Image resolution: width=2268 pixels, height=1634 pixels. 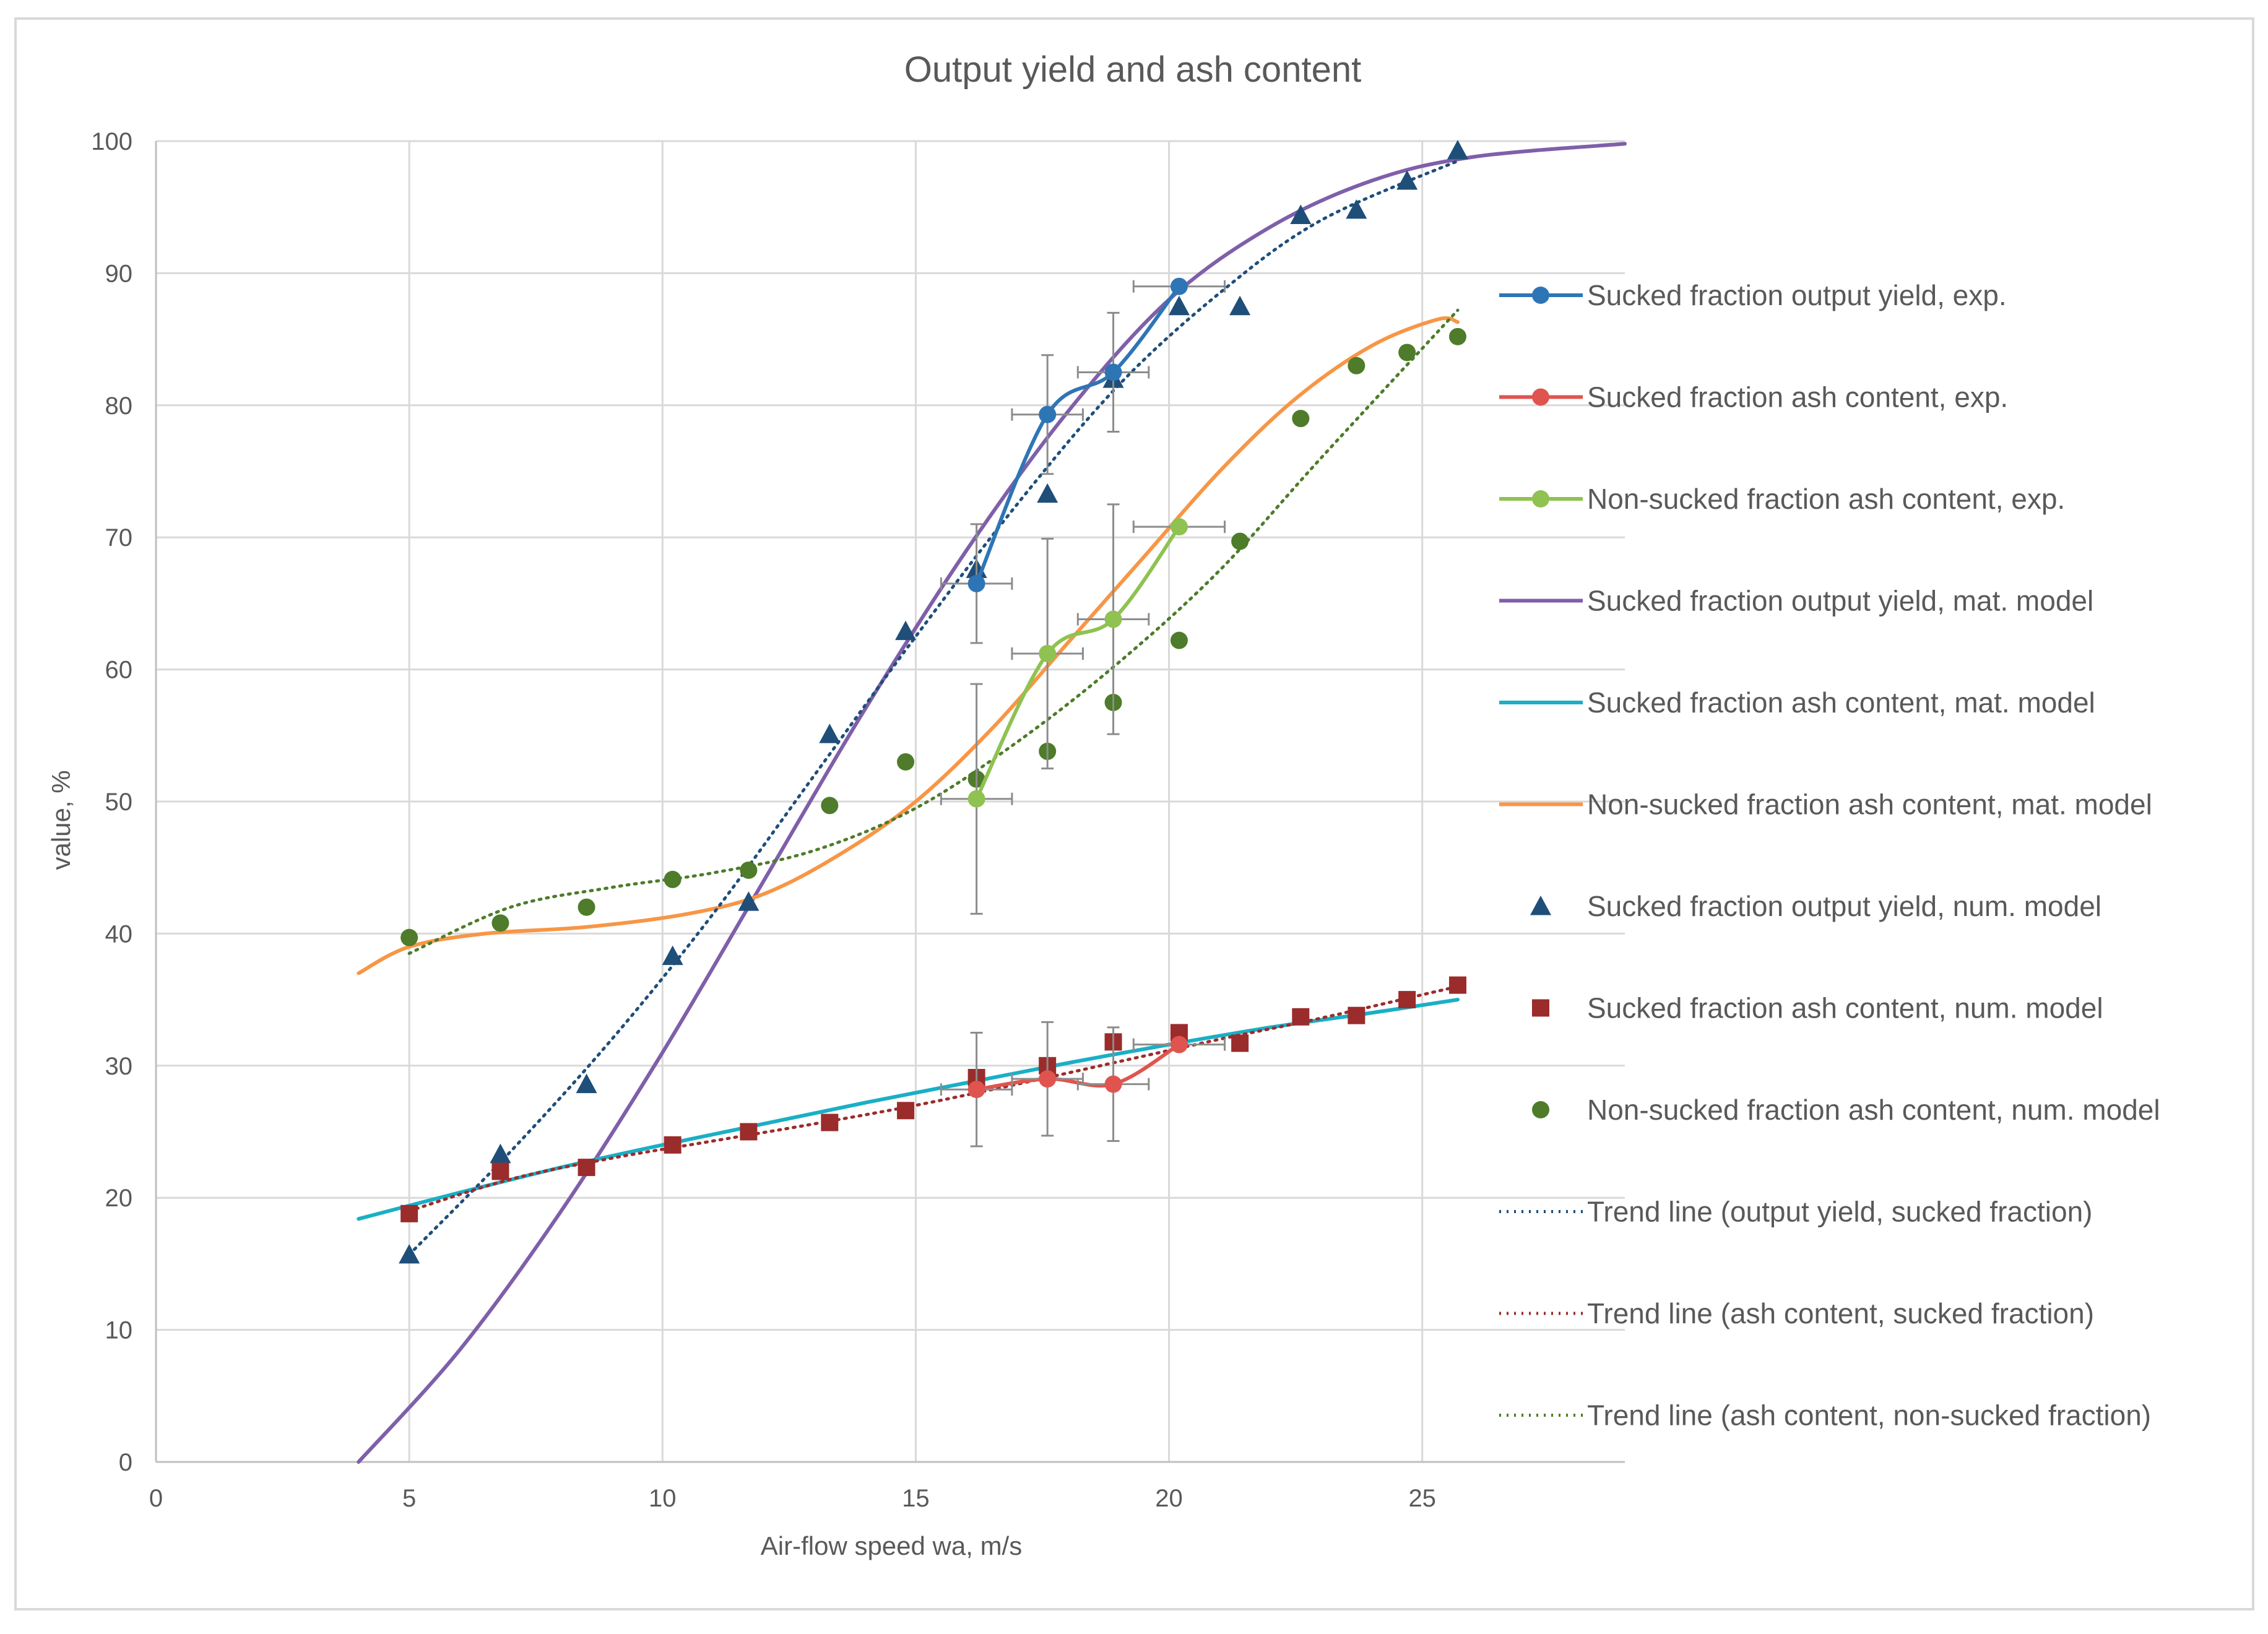 I want to click on y-tick-label: 60, so click(x=119, y=670).